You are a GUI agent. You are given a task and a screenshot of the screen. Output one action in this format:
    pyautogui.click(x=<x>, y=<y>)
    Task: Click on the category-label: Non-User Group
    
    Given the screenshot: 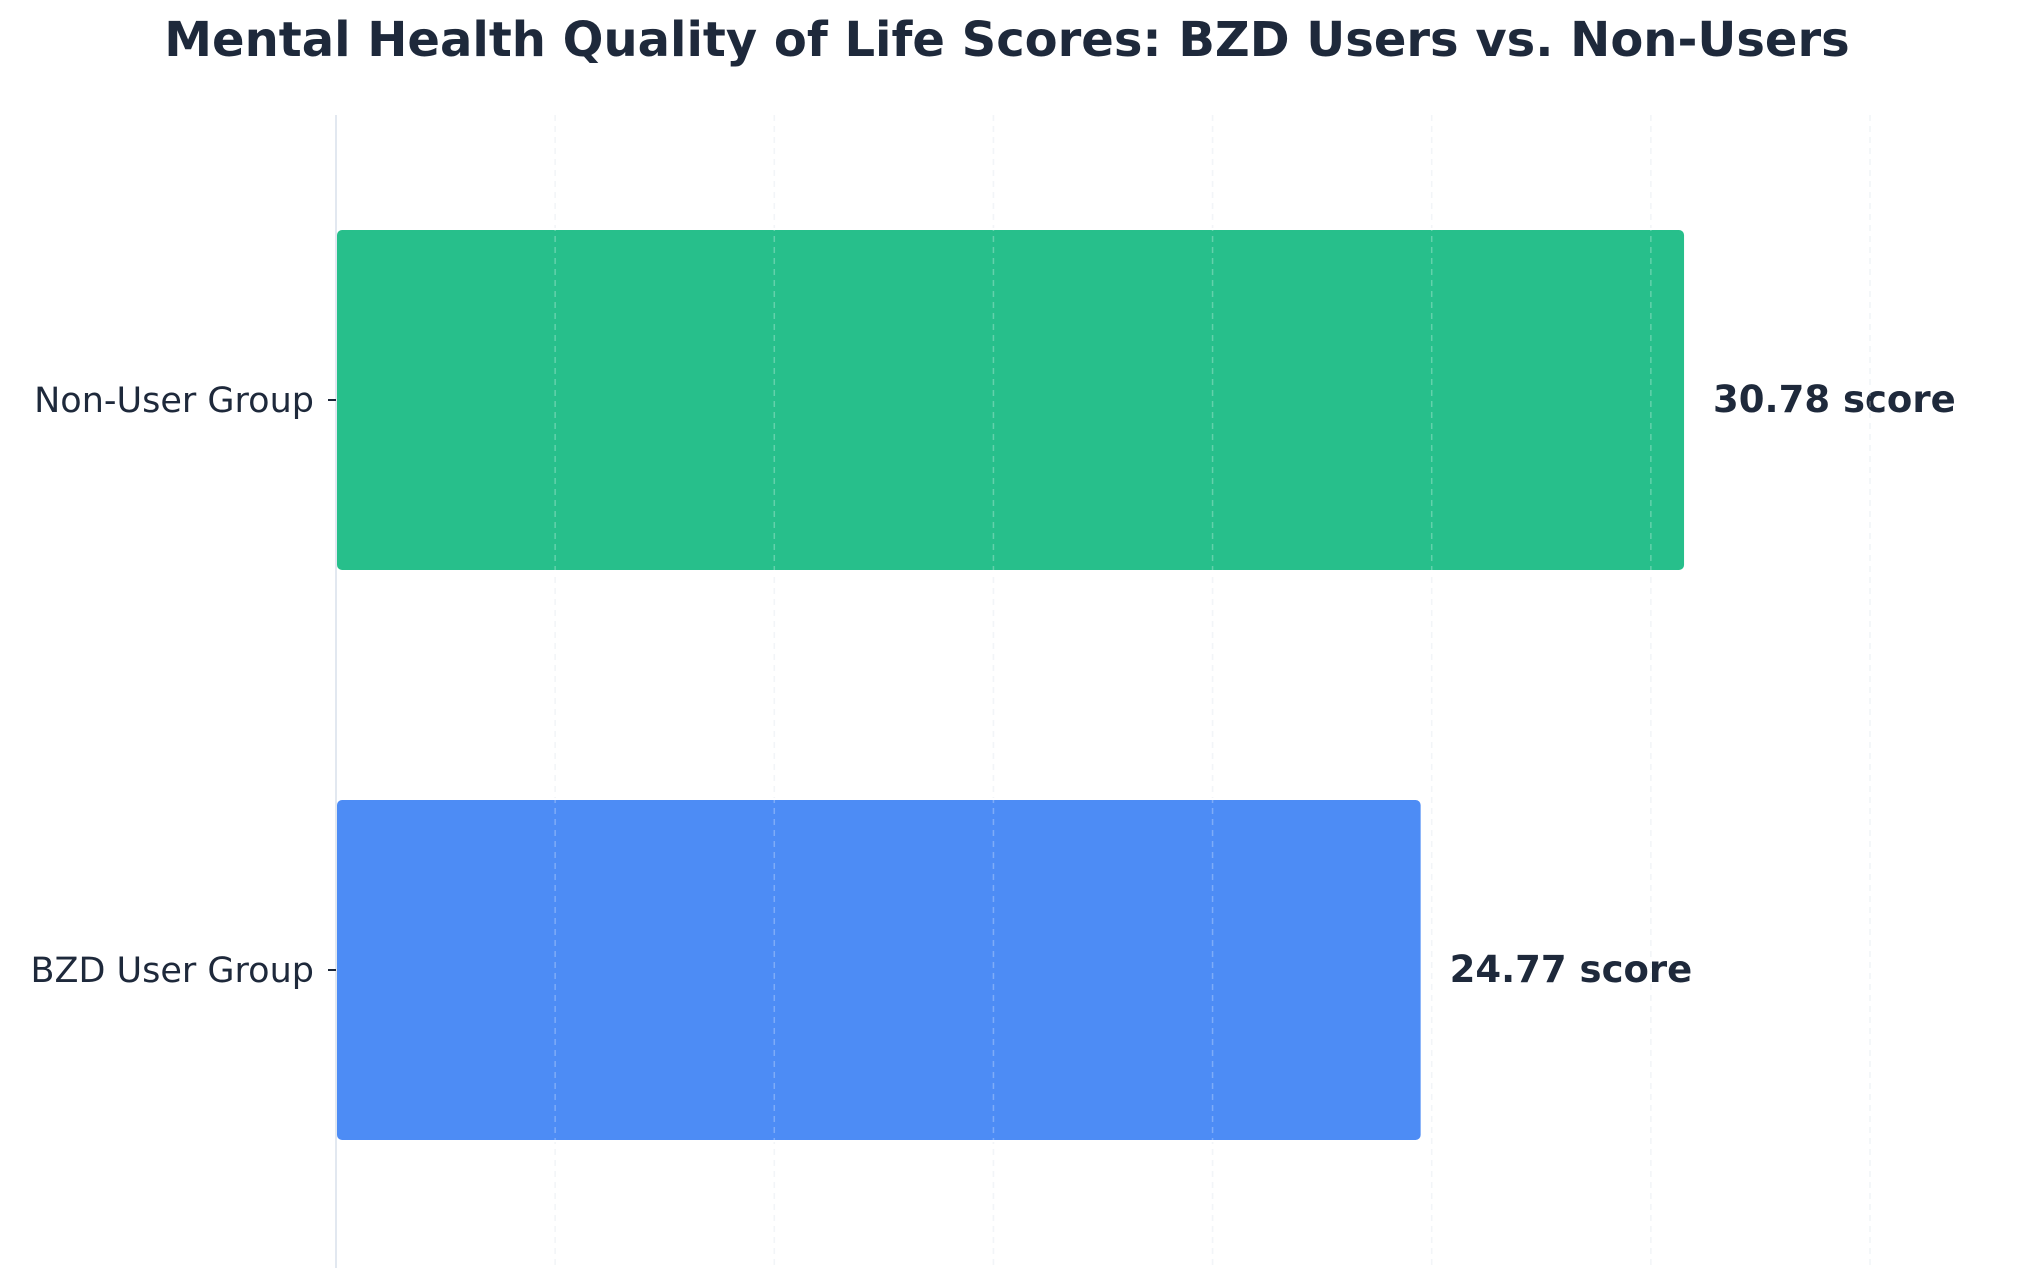 What is the action you would take?
    pyautogui.click(x=174, y=401)
    